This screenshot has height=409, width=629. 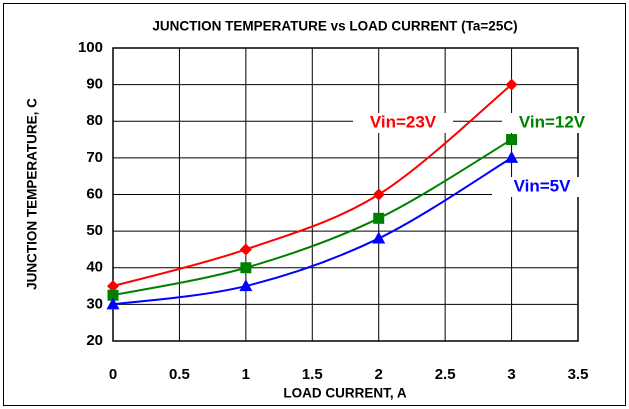 What do you see at coordinates (578, 374) in the screenshot?
I see `x-tick-label: 3.5` at bounding box center [578, 374].